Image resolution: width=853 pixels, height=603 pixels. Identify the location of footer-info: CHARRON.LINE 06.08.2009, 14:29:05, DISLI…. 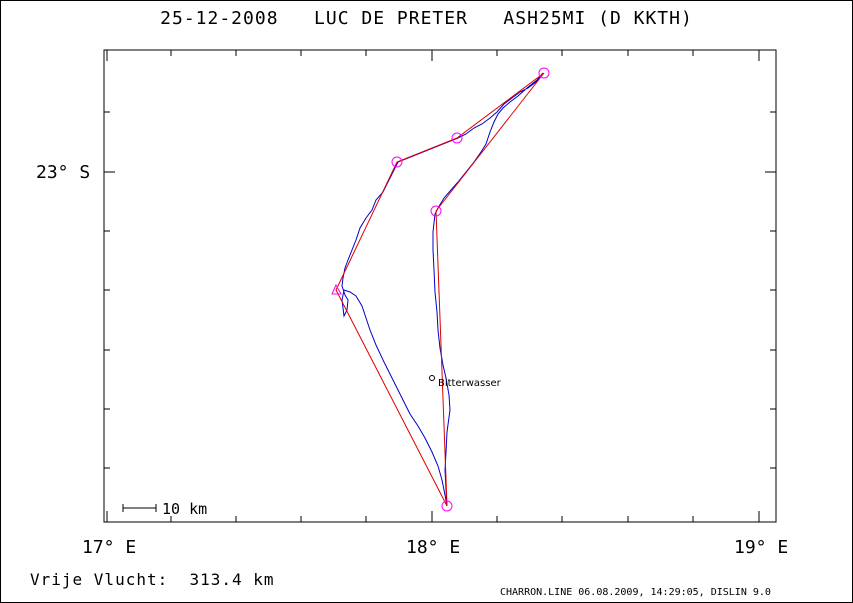
(635, 592).